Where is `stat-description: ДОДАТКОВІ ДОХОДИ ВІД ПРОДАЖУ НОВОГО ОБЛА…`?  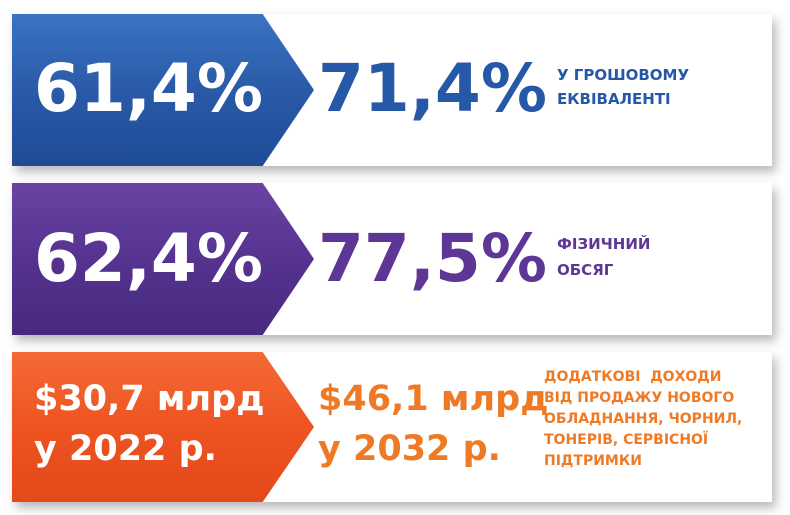
stat-description: ДОДАТКОВІ ДОХОДИ ВІД ПРОДАЖУ НОВОГО ОБЛА… is located at coordinates (643, 419).